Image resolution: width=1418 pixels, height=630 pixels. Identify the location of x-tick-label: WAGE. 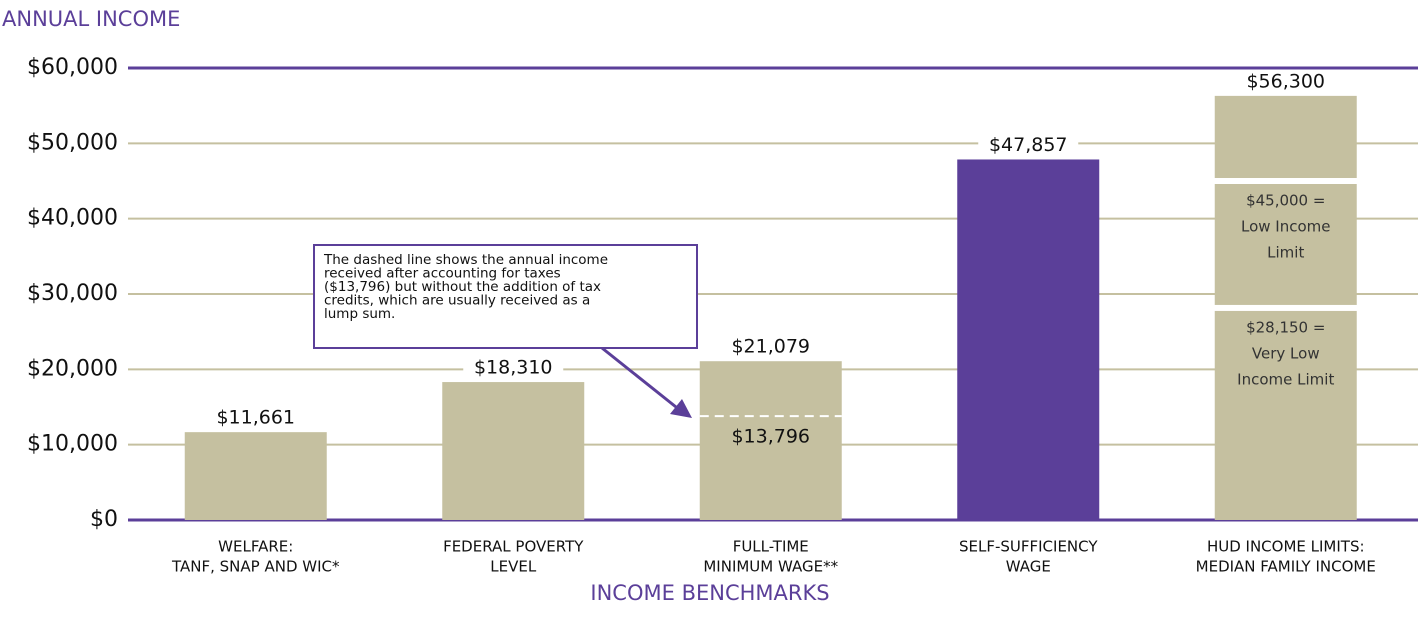
(1028, 567).